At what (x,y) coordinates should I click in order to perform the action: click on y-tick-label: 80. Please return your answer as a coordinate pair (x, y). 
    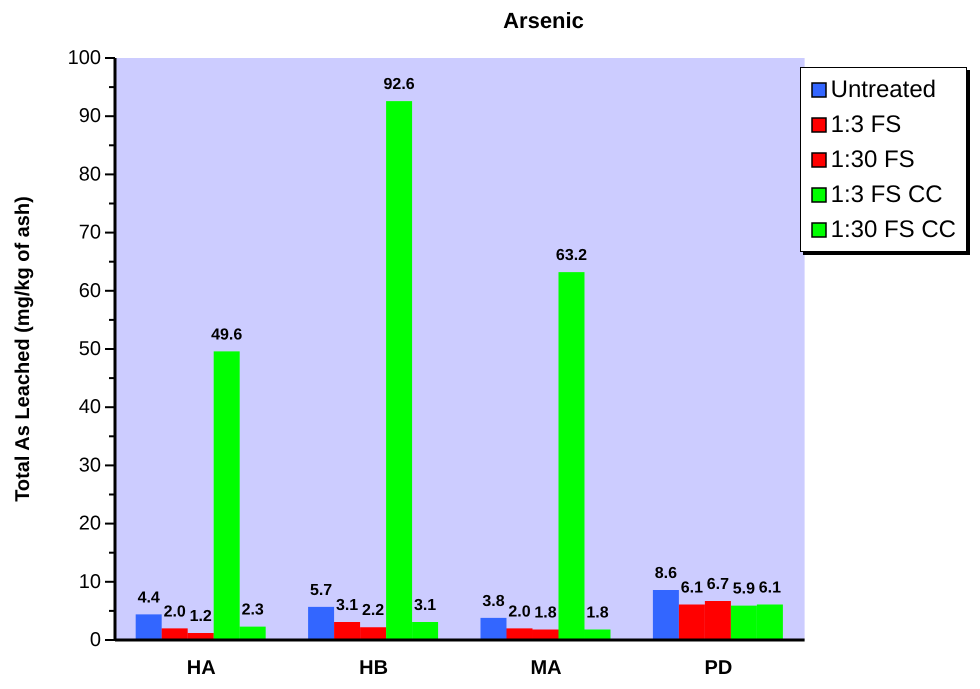
    Looking at the image, I should click on (89, 174).